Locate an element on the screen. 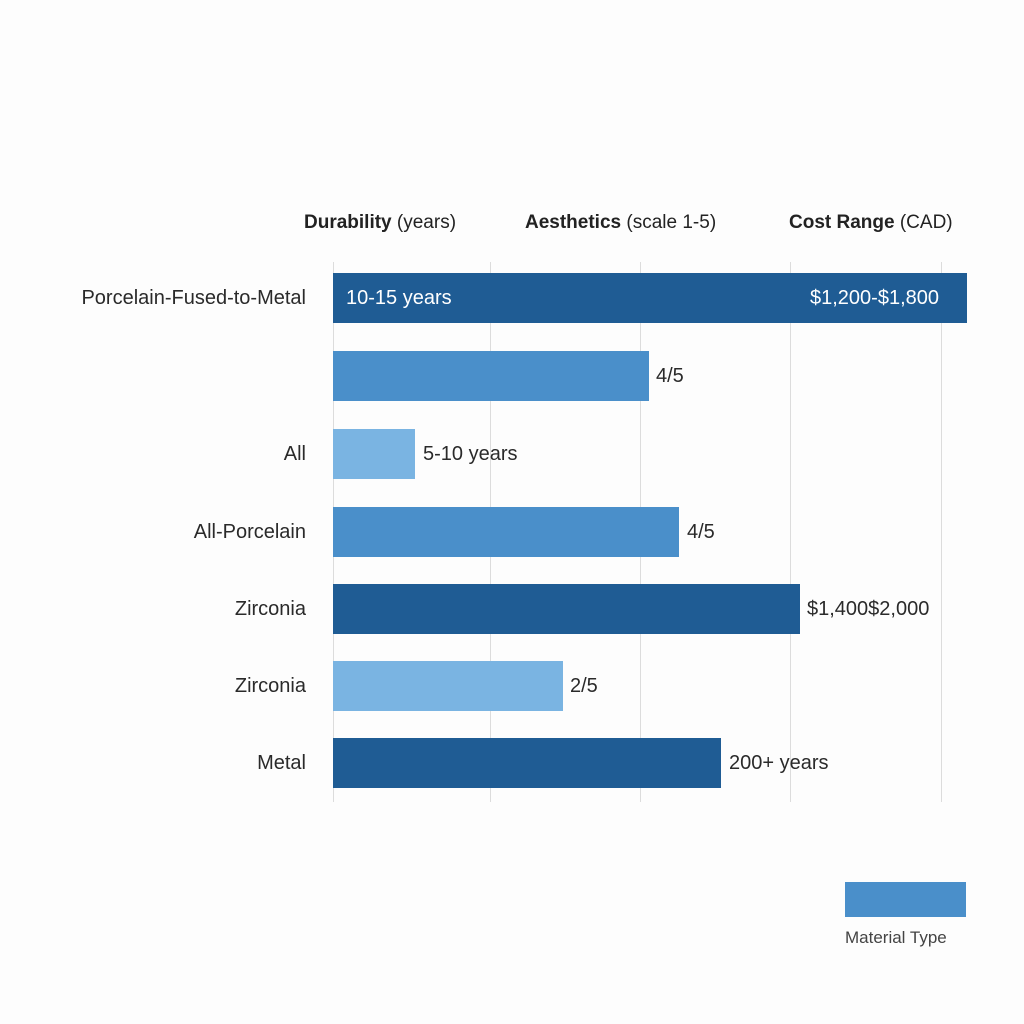 The height and width of the screenshot is (1024, 1024). bar-value-label: 2/5 is located at coordinates (584, 686).